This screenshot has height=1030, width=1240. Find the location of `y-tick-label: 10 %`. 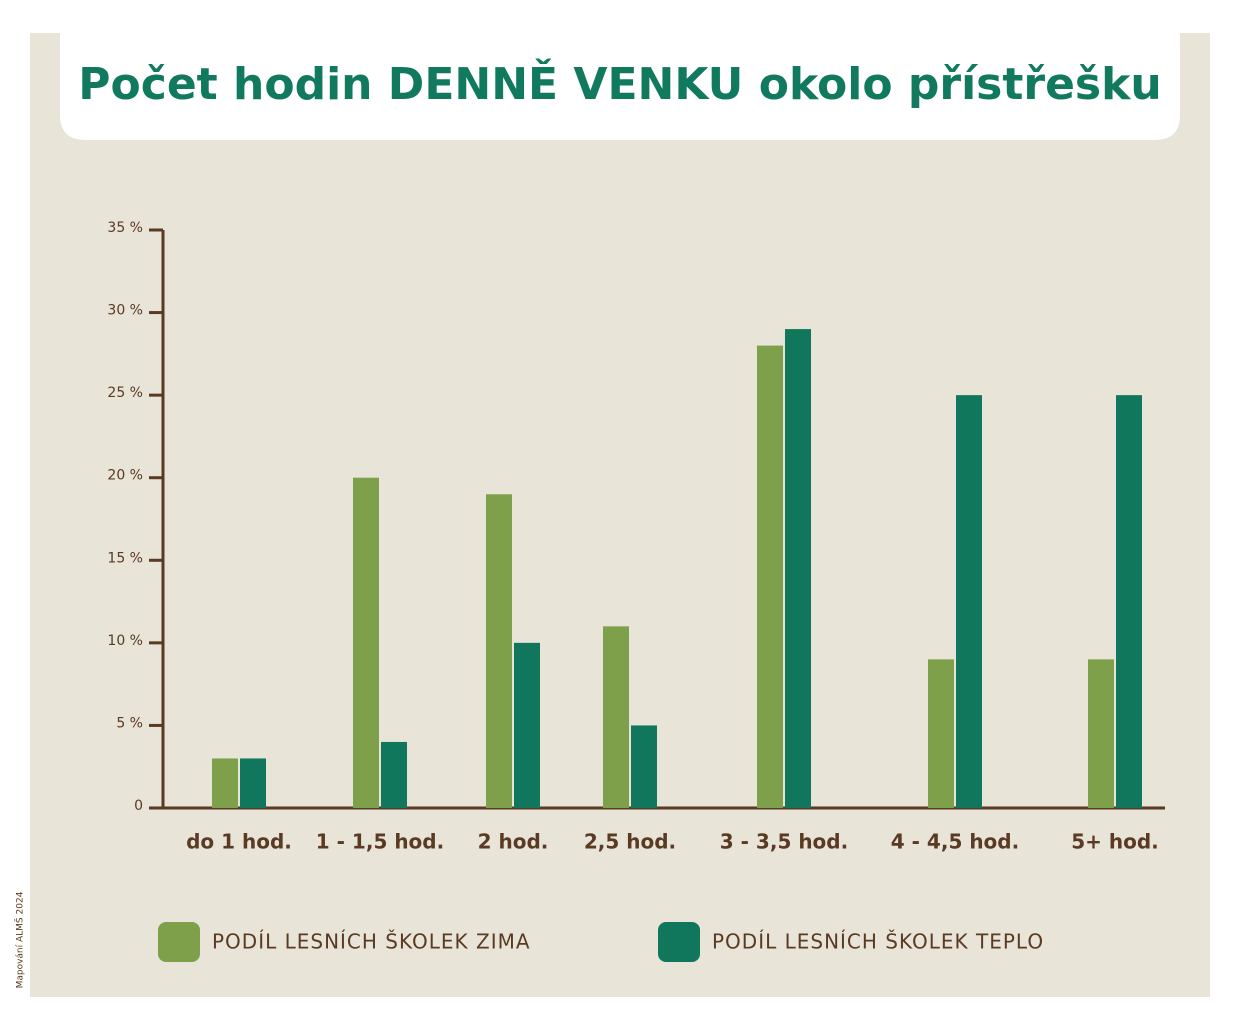

y-tick-label: 10 % is located at coordinates (125, 641).